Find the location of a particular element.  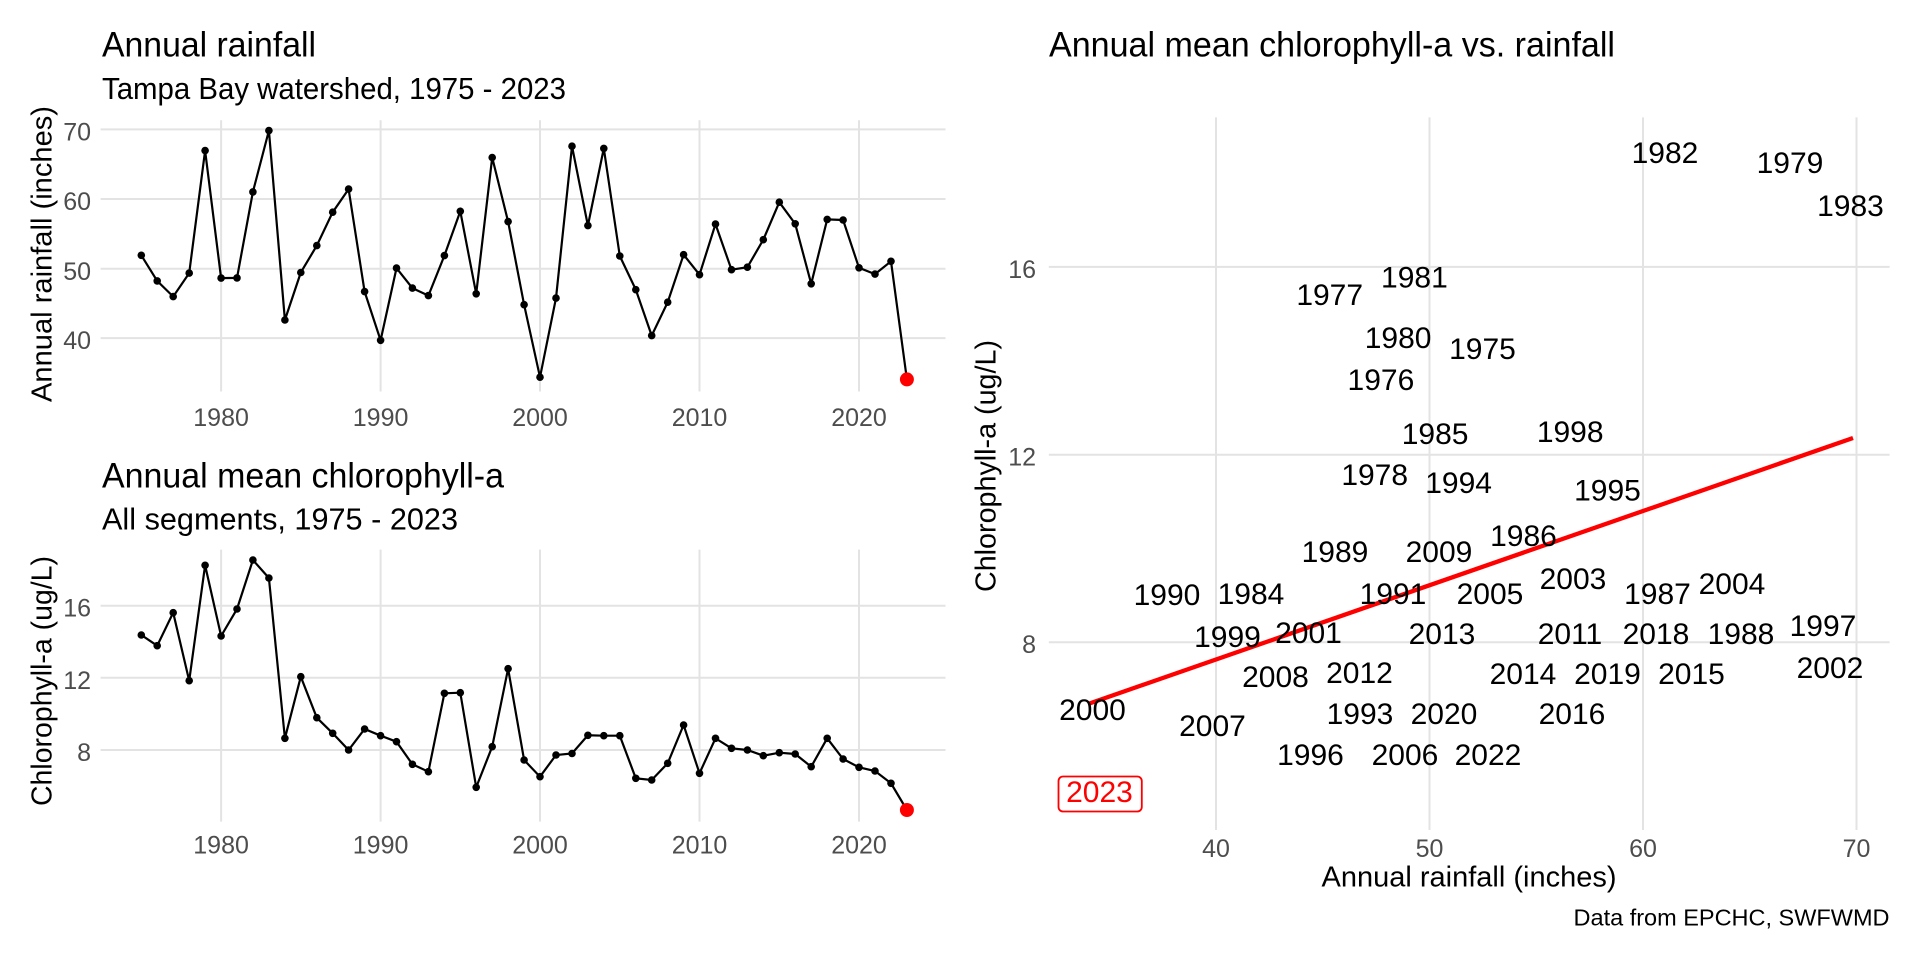

svg-text: 1982 is located at coordinates (1665, 153).